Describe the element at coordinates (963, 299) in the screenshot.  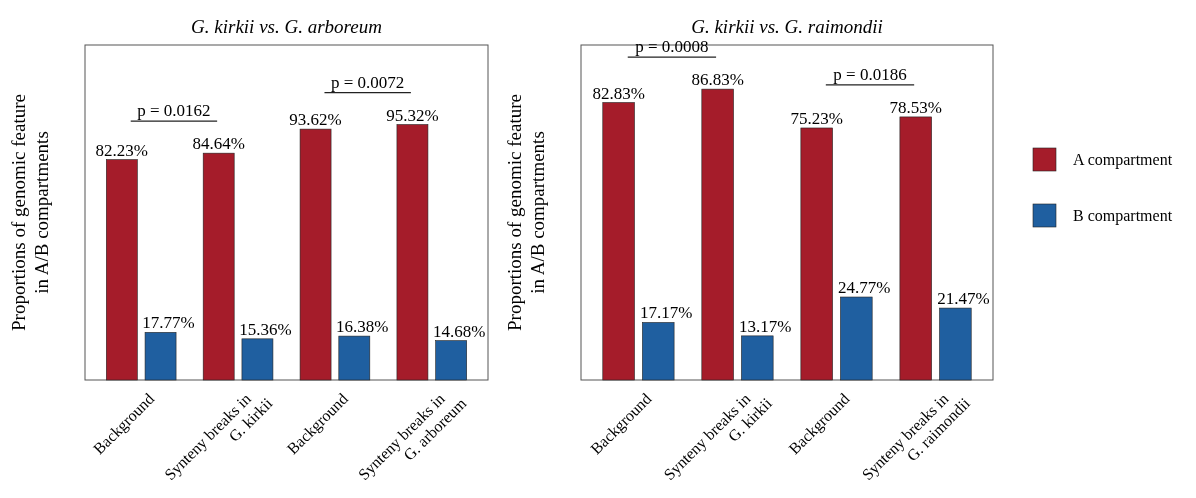
I see `data-label: 21.47%` at that location.